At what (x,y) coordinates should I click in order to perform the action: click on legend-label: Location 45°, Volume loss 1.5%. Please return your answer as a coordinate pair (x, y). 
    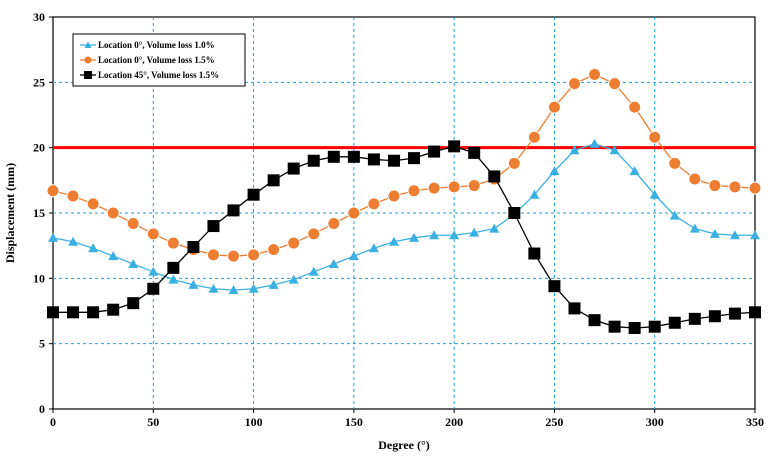
    Looking at the image, I should click on (158, 75).